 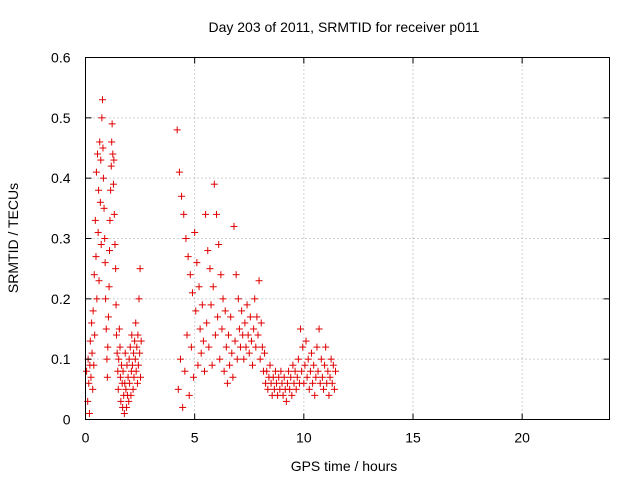 I want to click on x-tick-label: 5, so click(x=195, y=438).